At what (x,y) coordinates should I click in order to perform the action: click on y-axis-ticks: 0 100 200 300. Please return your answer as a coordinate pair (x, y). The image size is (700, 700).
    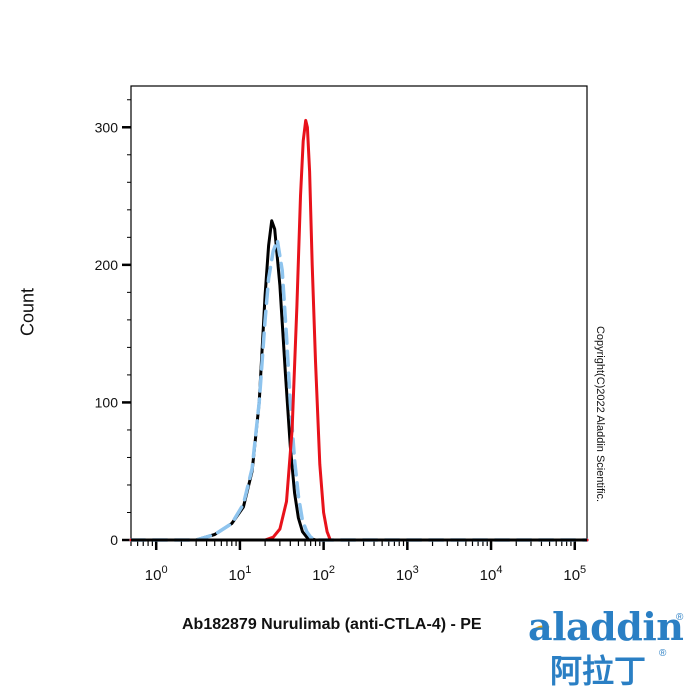
    Looking at the image, I should click on (113, 333).